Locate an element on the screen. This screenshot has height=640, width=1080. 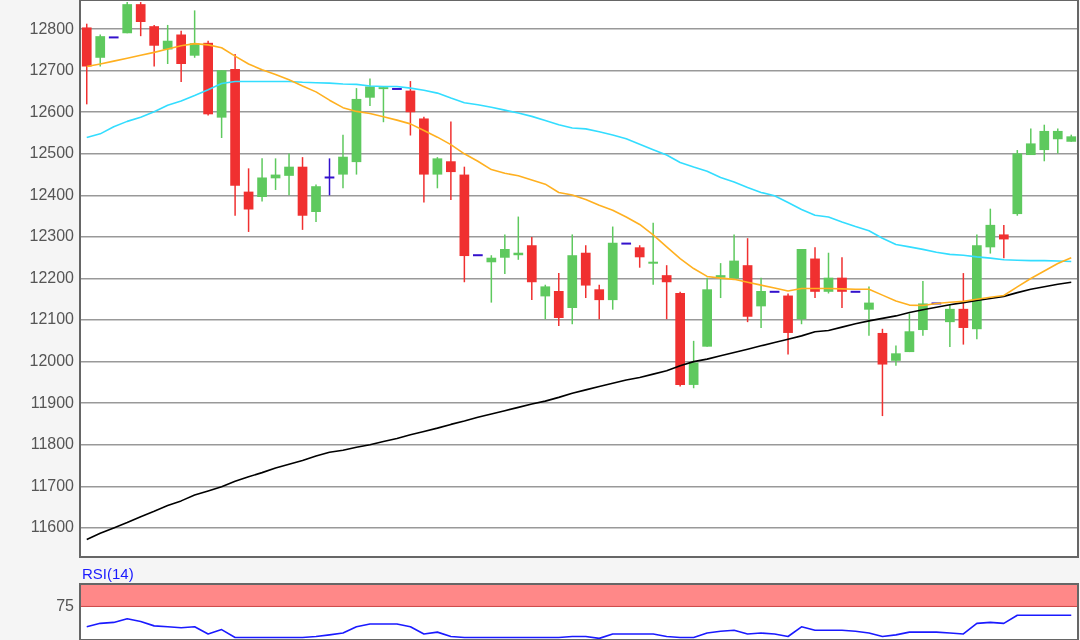
y-tick-label: 12000 is located at coordinates (52, 361).